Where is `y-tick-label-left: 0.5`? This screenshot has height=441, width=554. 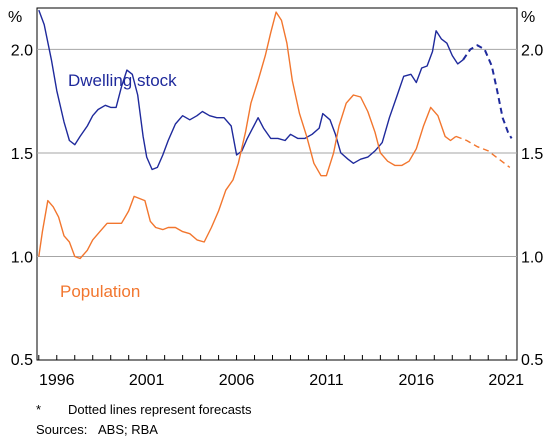
y-tick-label-left: 0.5 is located at coordinates (22, 360).